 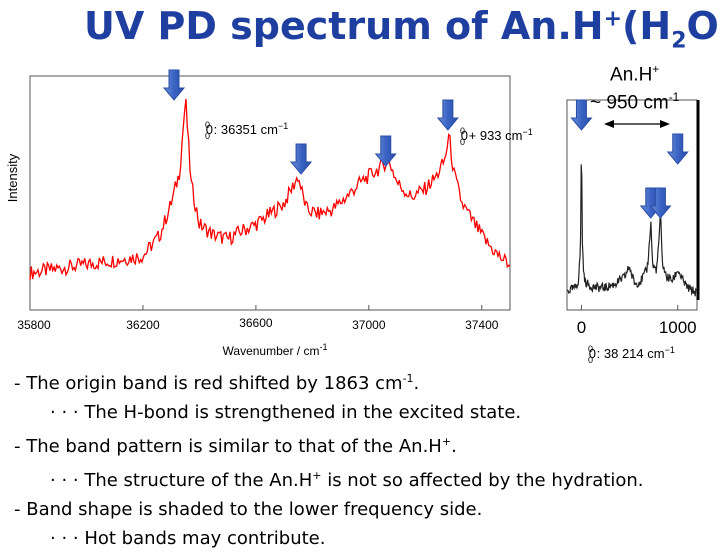 I want to click on plus933-annotation: 00 0 + 933 cm−1, so click(x=496, y=136).